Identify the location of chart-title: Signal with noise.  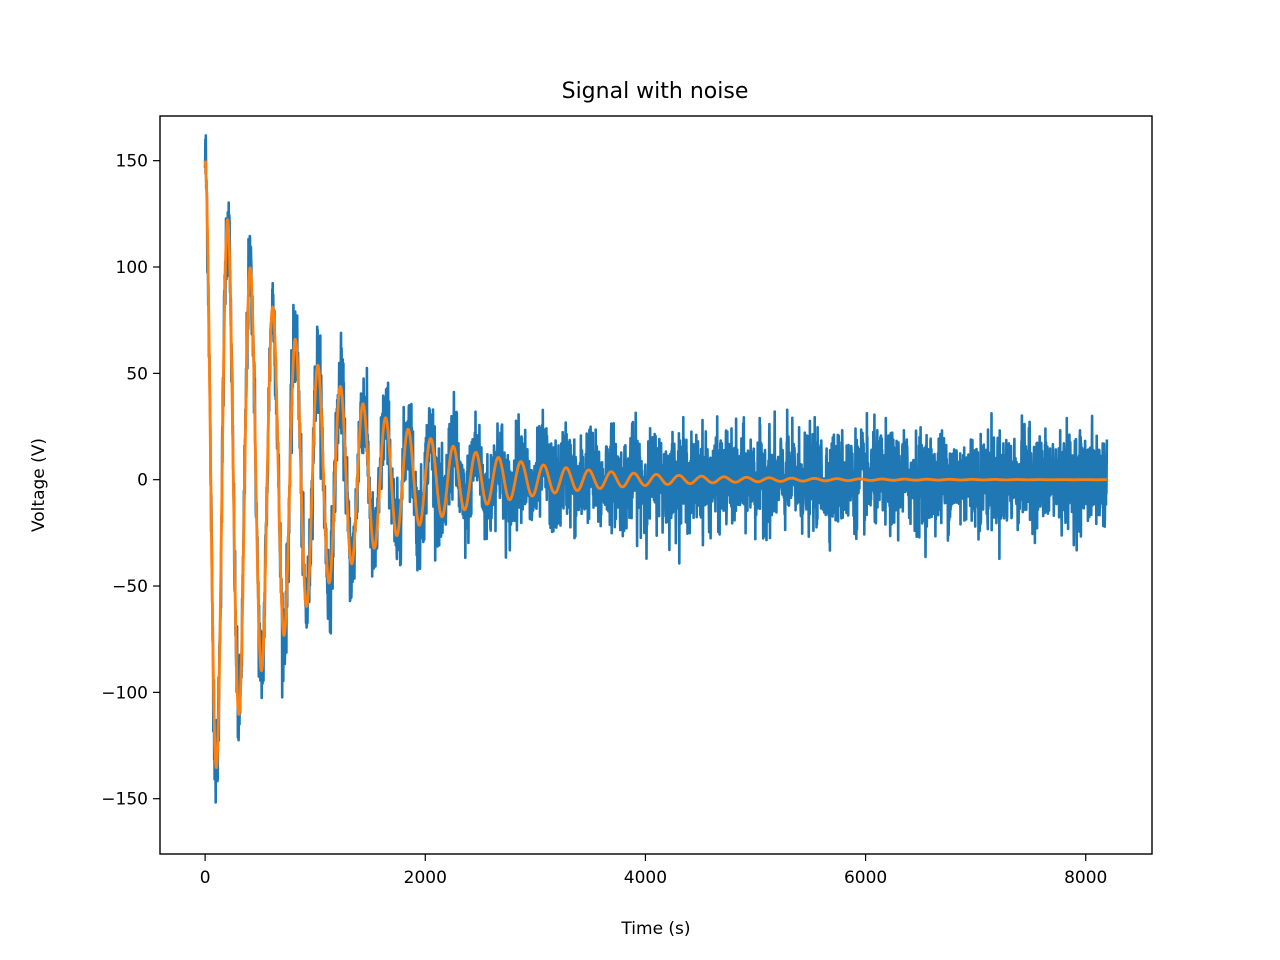
(655, 91).